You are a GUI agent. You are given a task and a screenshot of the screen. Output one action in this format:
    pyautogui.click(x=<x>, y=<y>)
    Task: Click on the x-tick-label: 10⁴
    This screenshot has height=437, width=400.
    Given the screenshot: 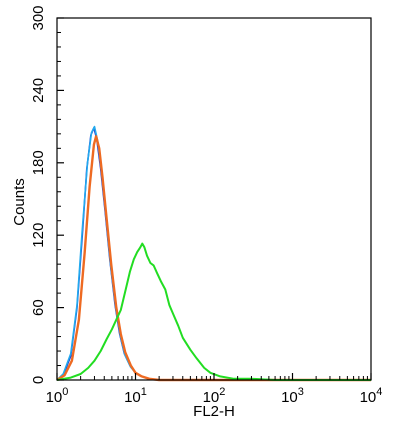 What is the action you would take?
    pyautogui.click(x=371, y=396)
    